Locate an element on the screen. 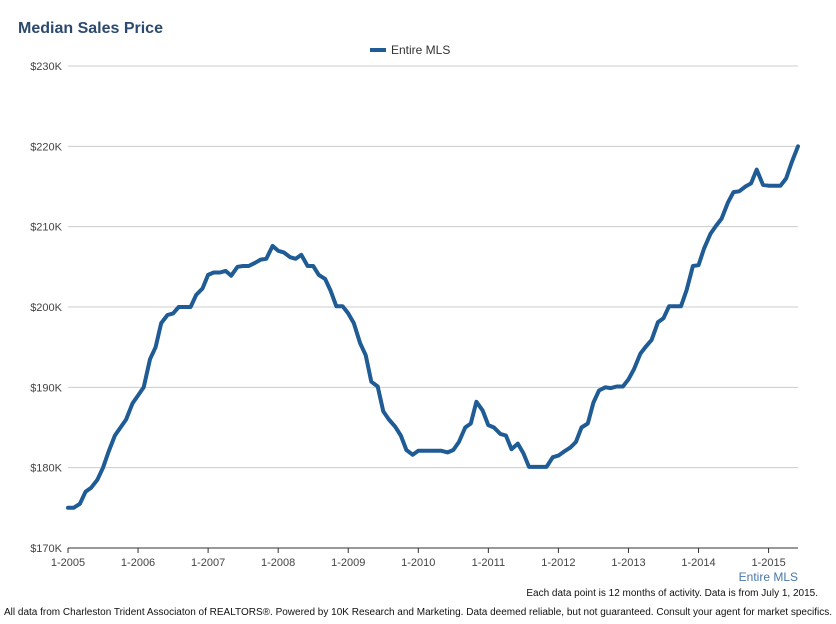 The height and width of the screenshot is (624, 836). y-tick-label: $220K is located at coordinates (46, 147).